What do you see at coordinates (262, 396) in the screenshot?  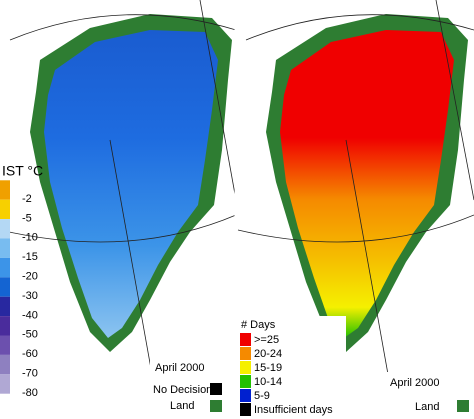 I see `legend-label: 5-9` at bounding box center [262, 396].